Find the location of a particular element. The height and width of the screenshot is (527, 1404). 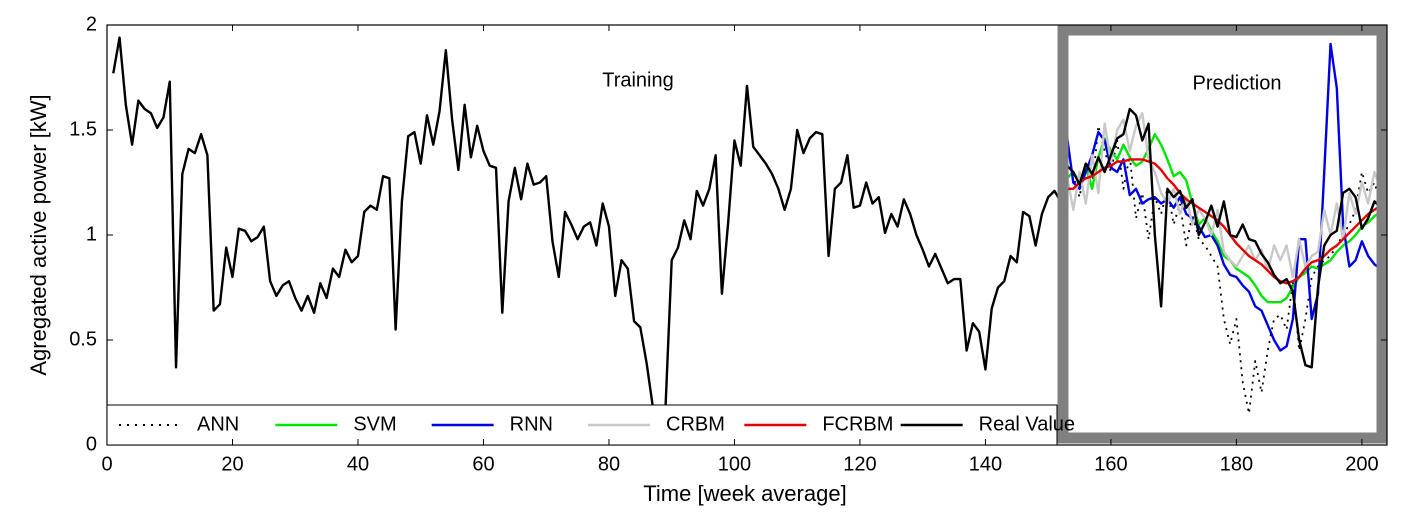

annotation: Prediction is located at coordinates (1237, 83).